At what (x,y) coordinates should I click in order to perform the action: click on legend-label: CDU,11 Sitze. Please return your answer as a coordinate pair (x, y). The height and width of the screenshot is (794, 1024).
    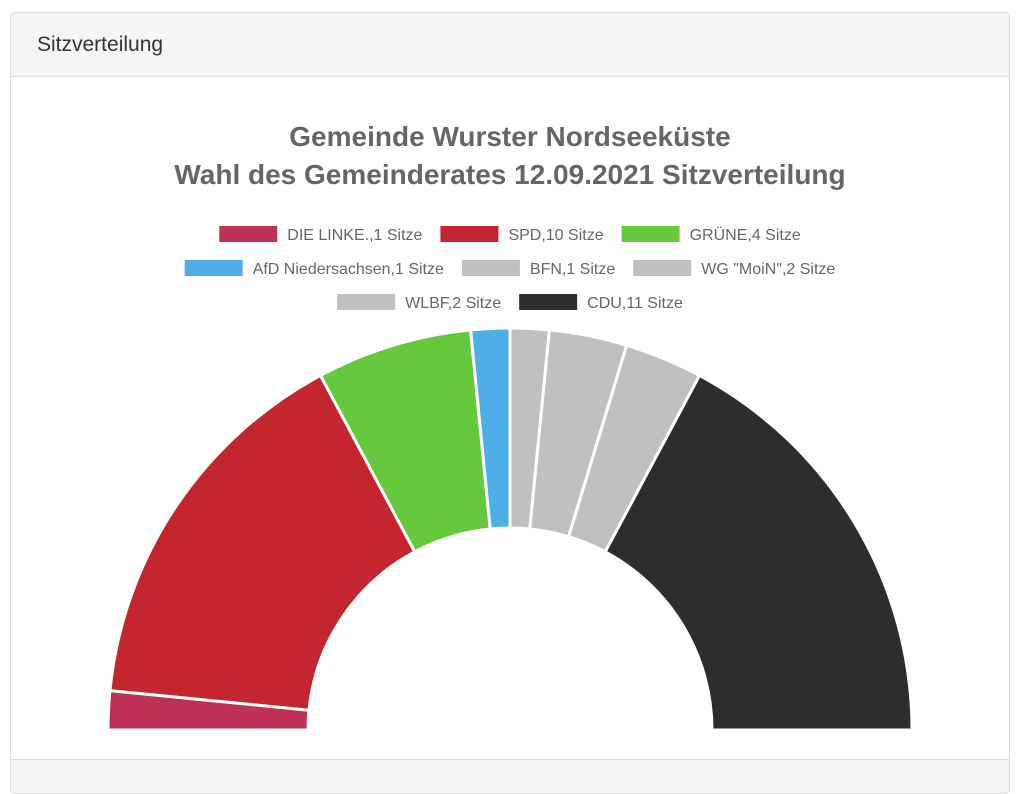
    Looking at the image, I should click on (635, 303).